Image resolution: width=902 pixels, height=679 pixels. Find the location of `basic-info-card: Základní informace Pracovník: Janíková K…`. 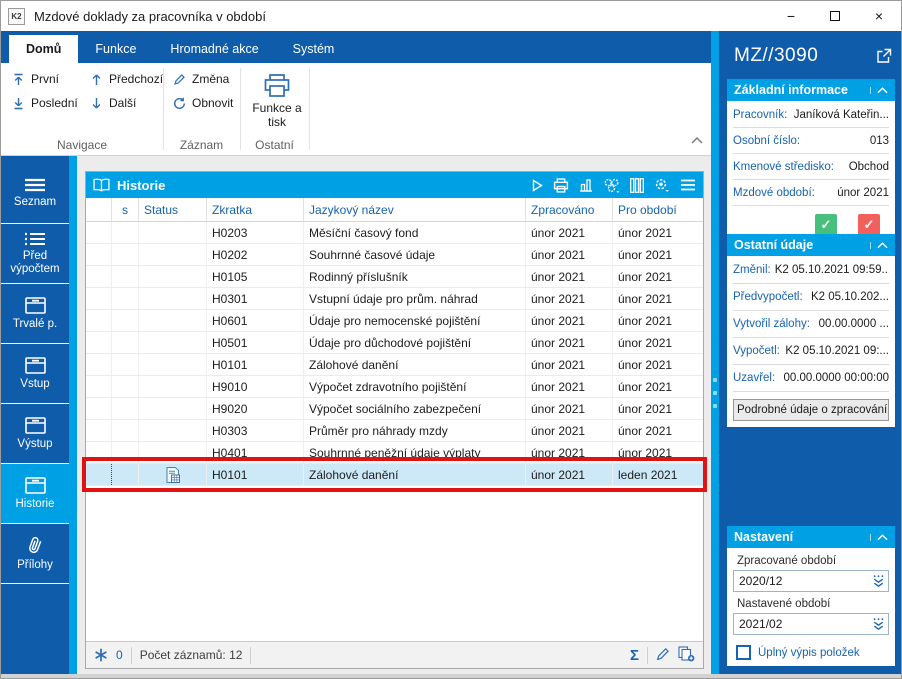

basic-info-card: Základní informace Pracovník: Janíková K… is located at coordinates (811, 161).